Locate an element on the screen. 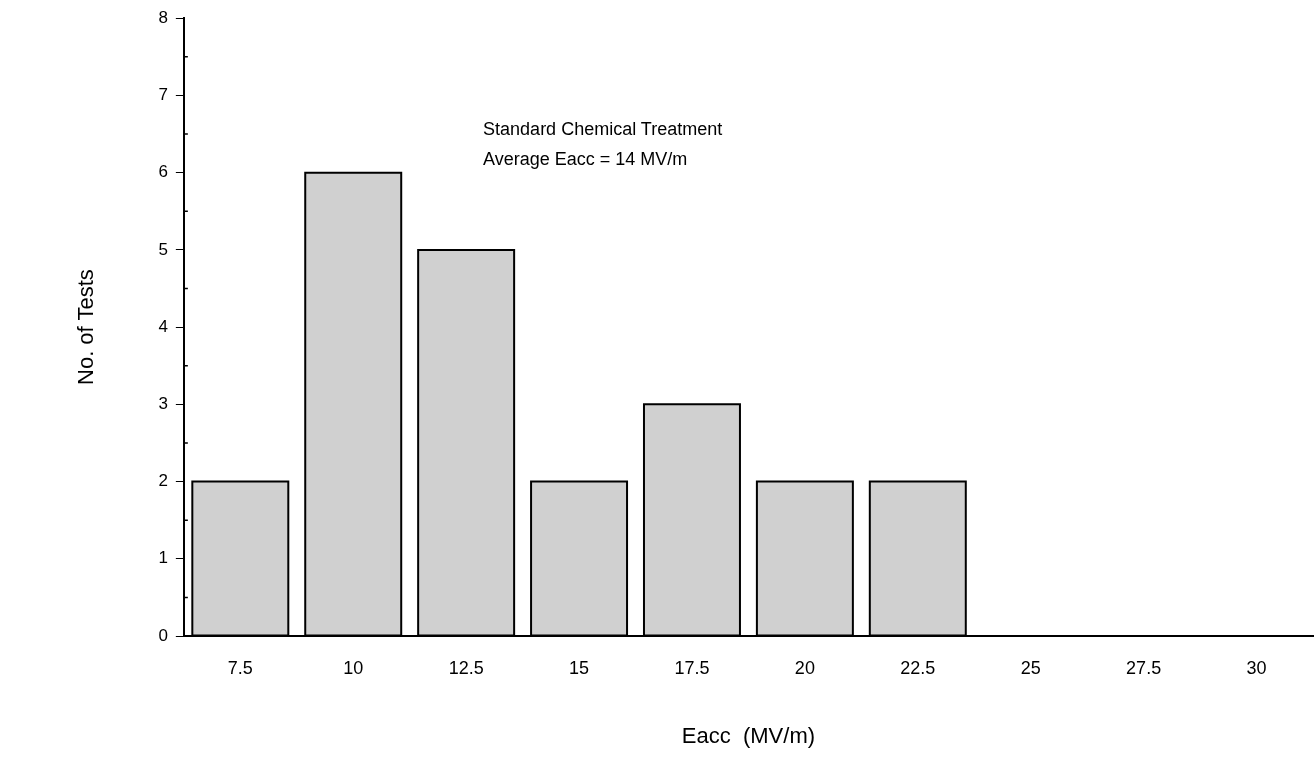  y-tick-label: 1 is located at coordinates (163, 558).